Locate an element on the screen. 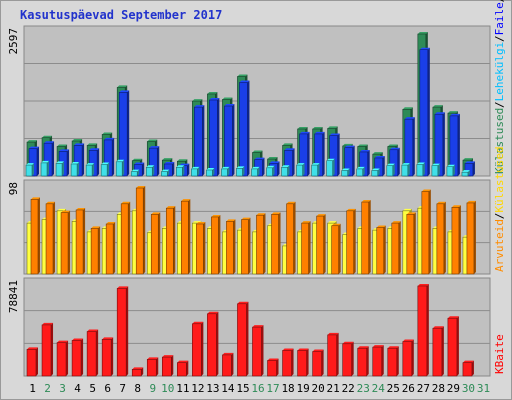  bottom-bar-kbaite-5-top is located at coordinates (93, 330).